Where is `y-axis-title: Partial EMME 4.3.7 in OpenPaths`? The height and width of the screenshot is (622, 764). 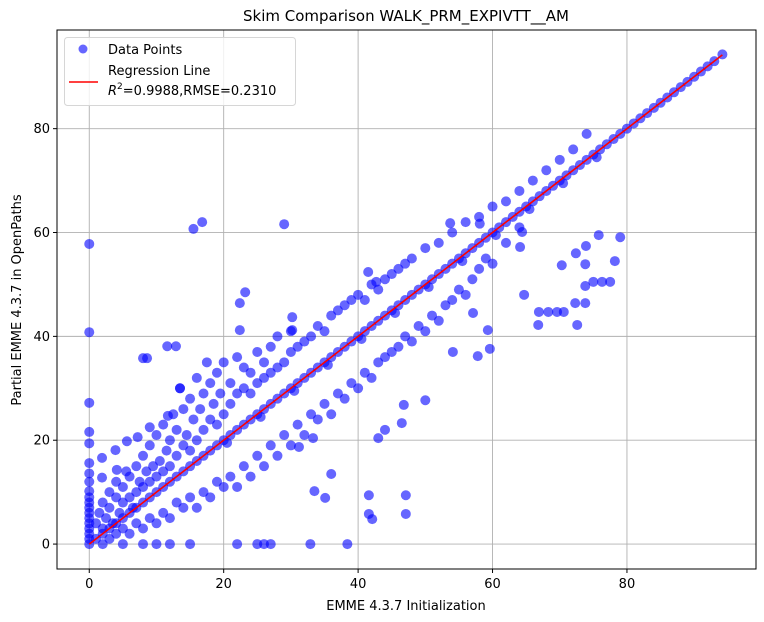 y-axis-title: Partial EMME 4.3.7 in OpenPaths is located at coordinates (17, 299).